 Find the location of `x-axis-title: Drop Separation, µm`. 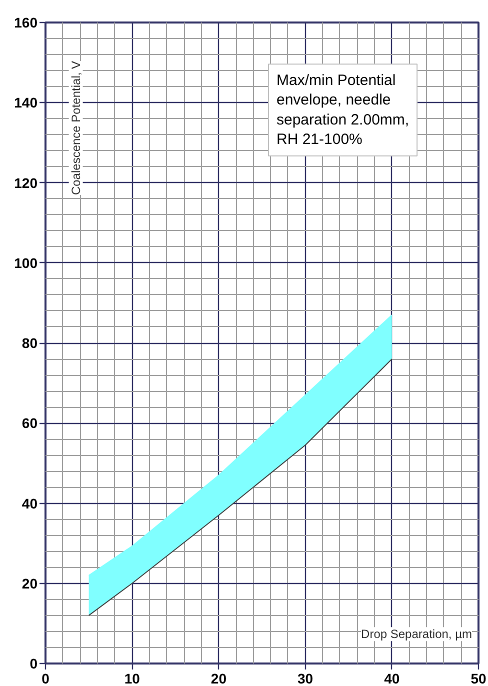

x-axis-title: Drop Separation, µm is located at coordinates (416, 634).